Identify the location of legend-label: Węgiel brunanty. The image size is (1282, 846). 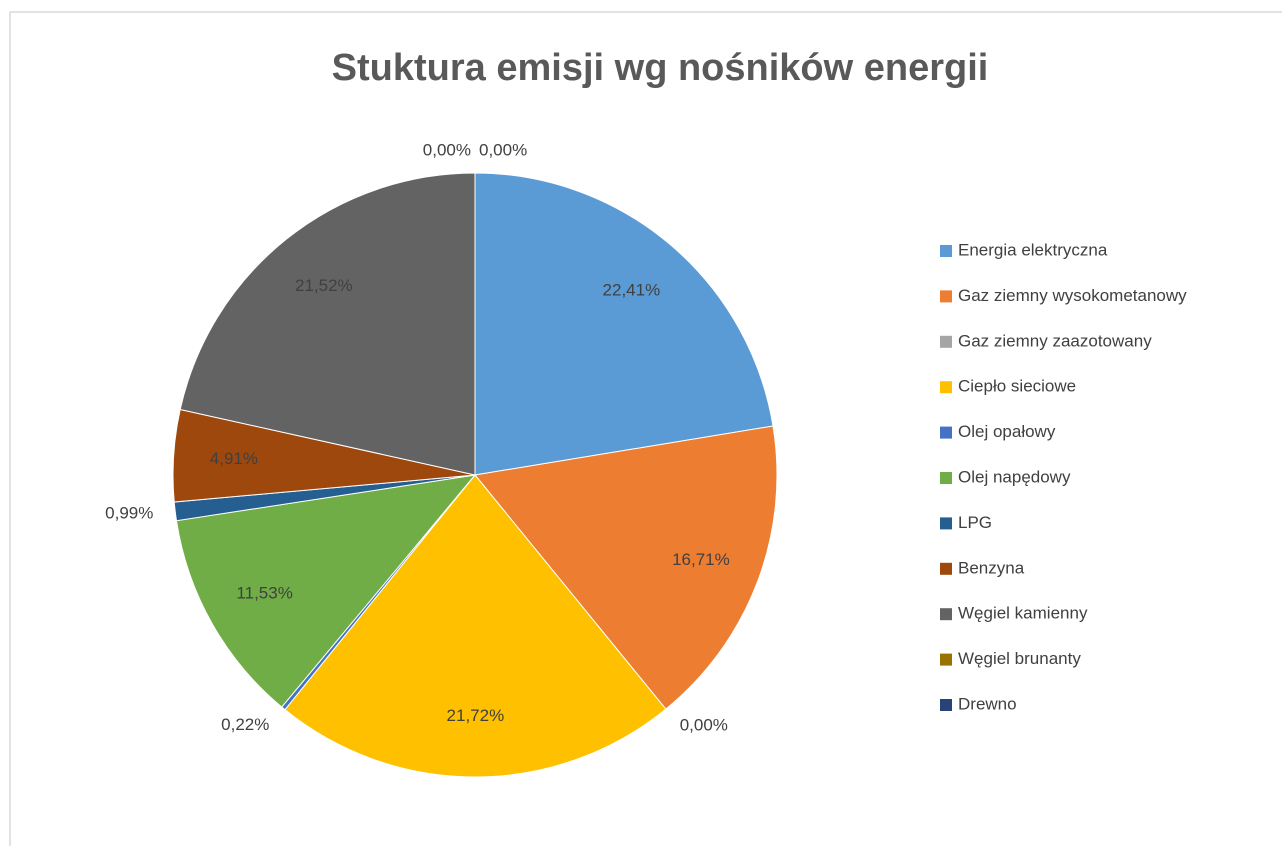
(1019, 658).